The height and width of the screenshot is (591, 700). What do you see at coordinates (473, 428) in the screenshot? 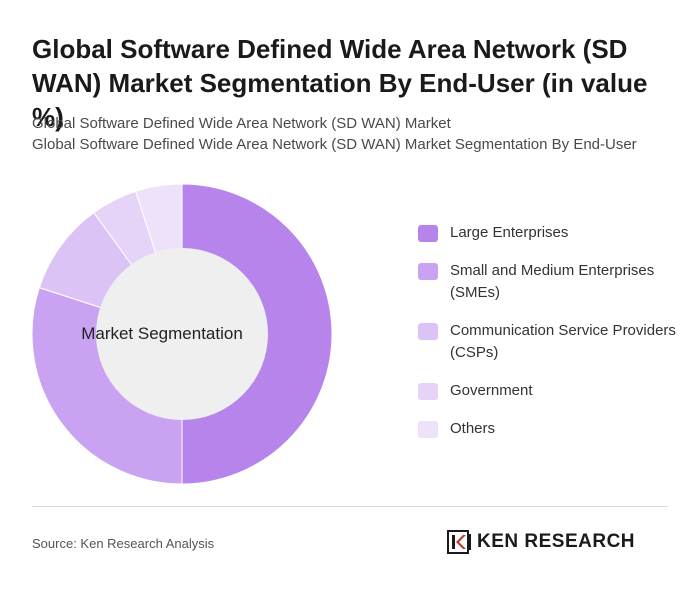
I see `legend-label: Others` at bounding box center [473, 428].